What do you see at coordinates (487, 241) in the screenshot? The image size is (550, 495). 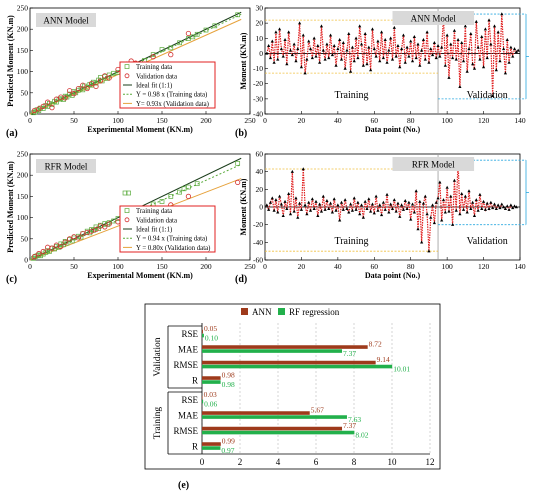 I see `region-label-validation: Validation` at bounding box center [487, 241].